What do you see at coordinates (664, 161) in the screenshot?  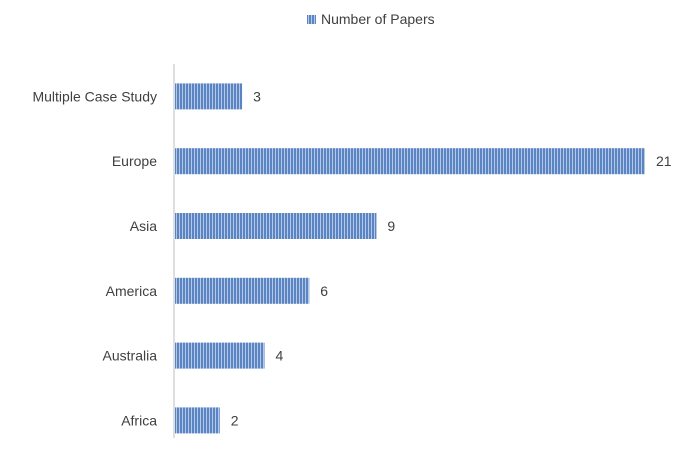 I see `data-label: 21` at bounding box center [664, 161].